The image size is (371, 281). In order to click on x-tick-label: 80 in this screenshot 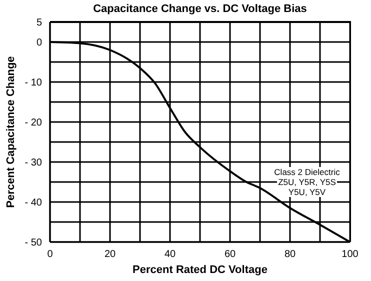, I will do `click(290, 254)`.